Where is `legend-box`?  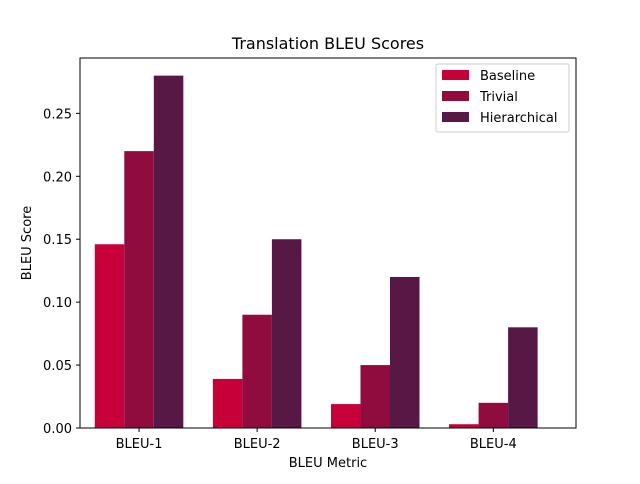 legend-box is located at coordinates (502, 98).